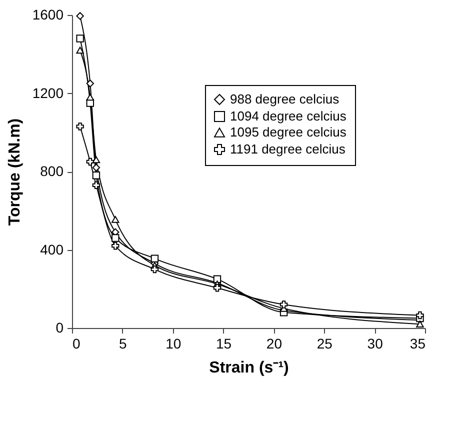 The width and height of the screenshot is (462, 442). What do you see at coordinates (285, 99) in the screenshot?
I see `legend-label: 988 degree celcius` at bounding box center [285, 99].